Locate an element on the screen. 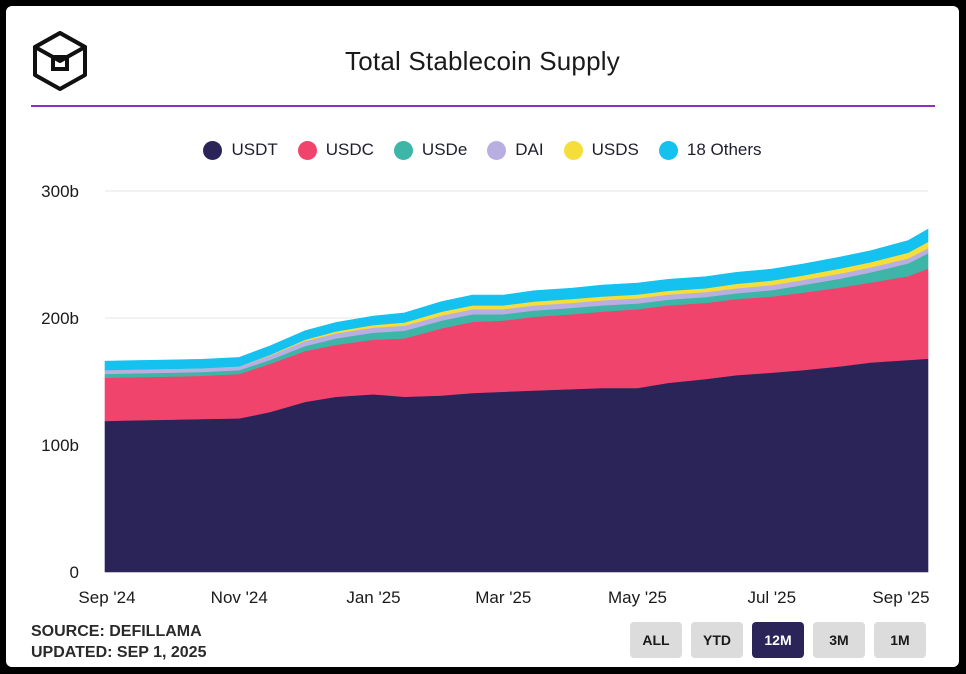 This screenshot has height=674, width=966. range-button-1m: 1M is located at coordinates (900, 640).